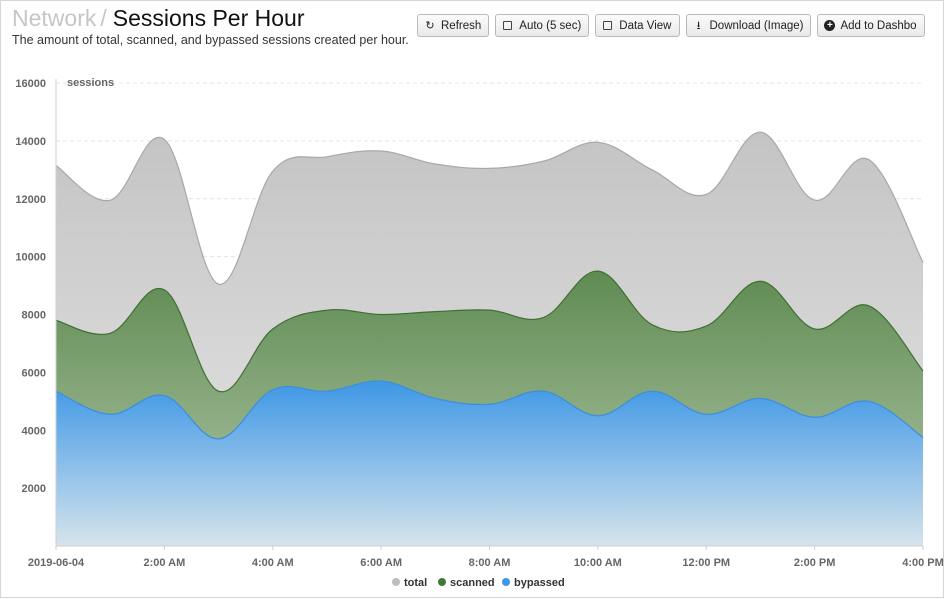 The image size is (944, 599). I want to click on legend-marker-bypassed, so click(506, 582).